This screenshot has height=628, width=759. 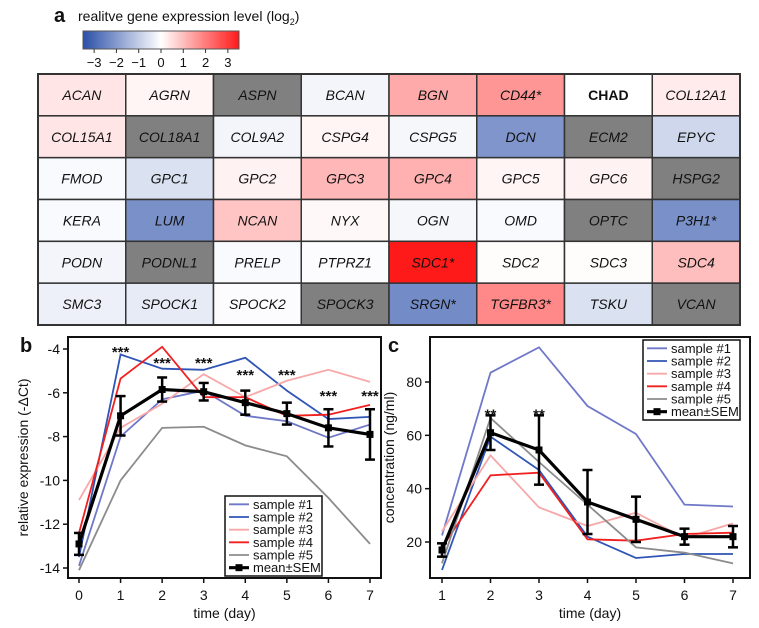 I want to click on gene-label: SDC3, so click(x=609, y=262).